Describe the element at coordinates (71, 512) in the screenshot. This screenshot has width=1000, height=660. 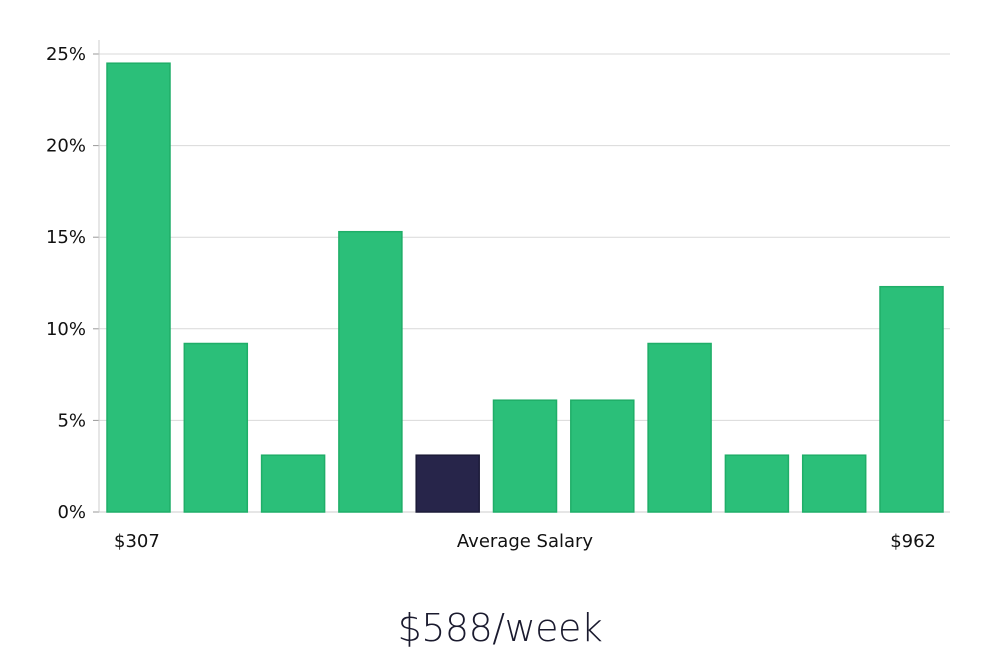
I see `y-tick-label: 0%` at that location.